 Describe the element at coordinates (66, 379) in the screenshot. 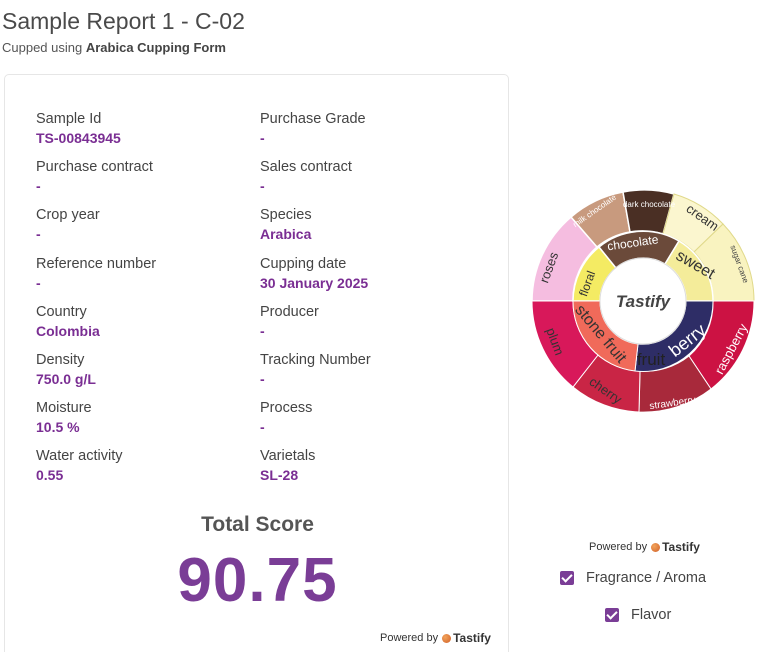

I see `field-value: 750.0 g/L` at that location.